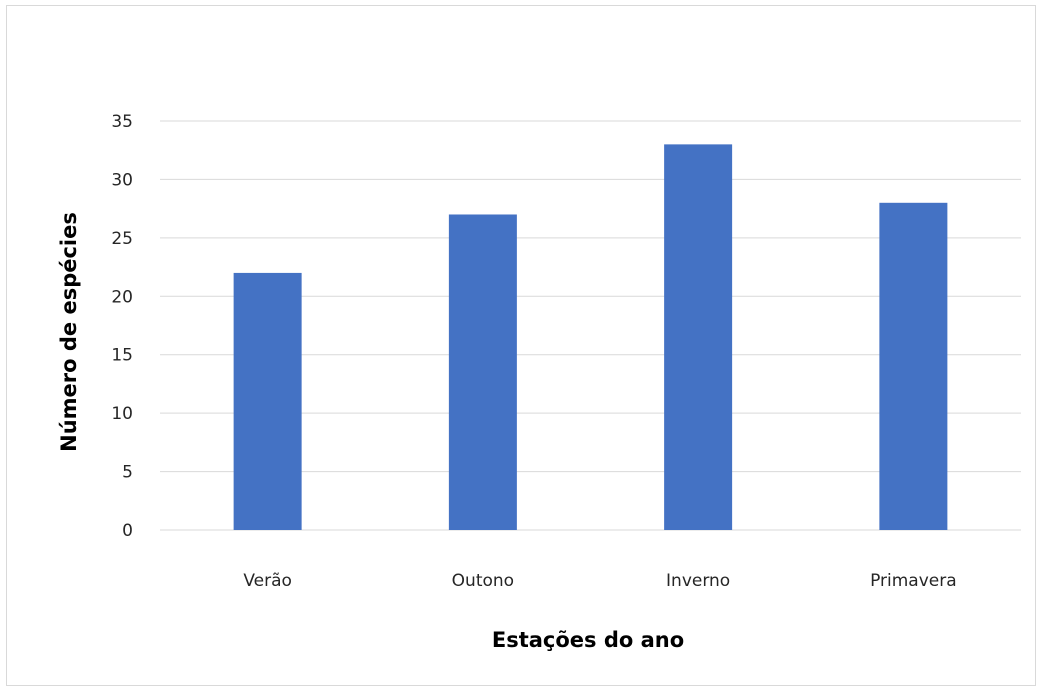 The width and height of the screenshot is (1040, 691). Describe the element at coordinates (122, 180) in the screenshot. I see `y-tick-label: 30` at that location.